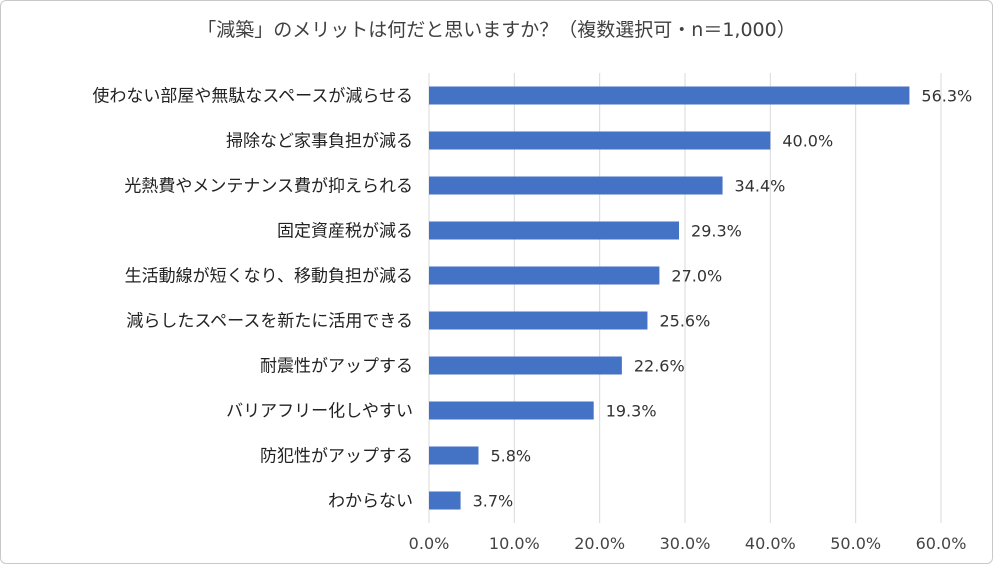 The width and height of the screenshot is (993, 564). I want to click on data-label: 5.8%, so click(510, 456).